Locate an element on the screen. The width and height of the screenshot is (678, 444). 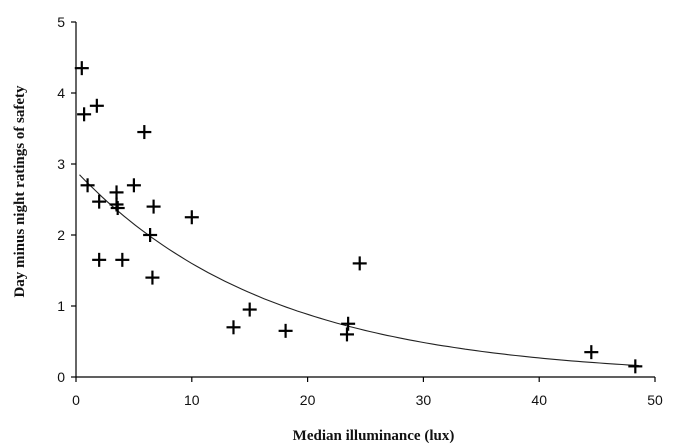
x-tick-label: 30 is located at coordinates (424, 400).